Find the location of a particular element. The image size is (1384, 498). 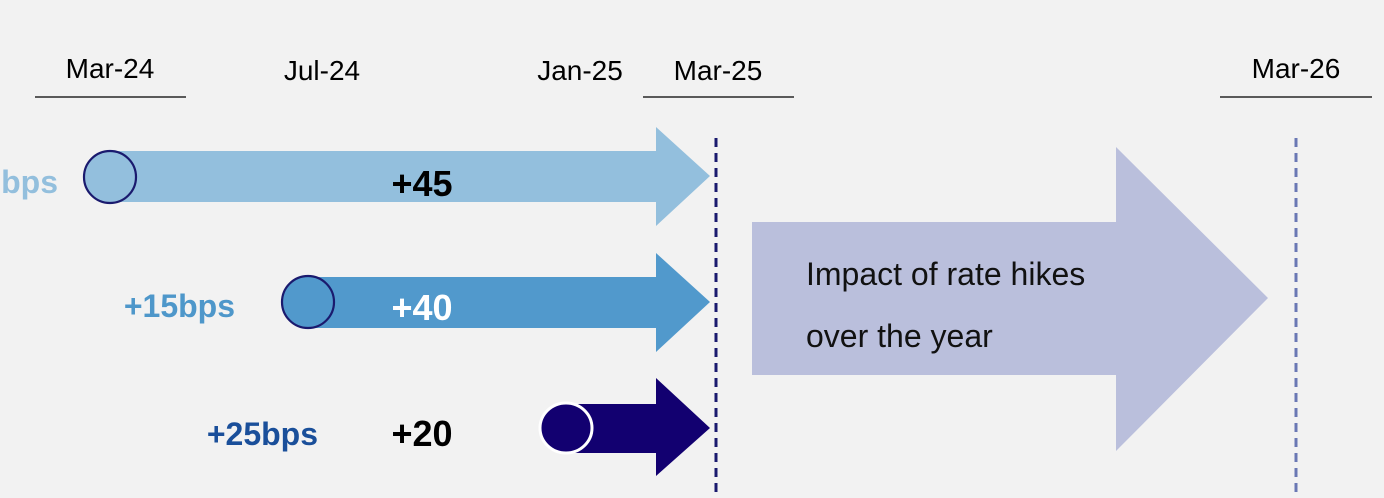

hike-bps-label-1: +bps is located at coordinates (29, 182).